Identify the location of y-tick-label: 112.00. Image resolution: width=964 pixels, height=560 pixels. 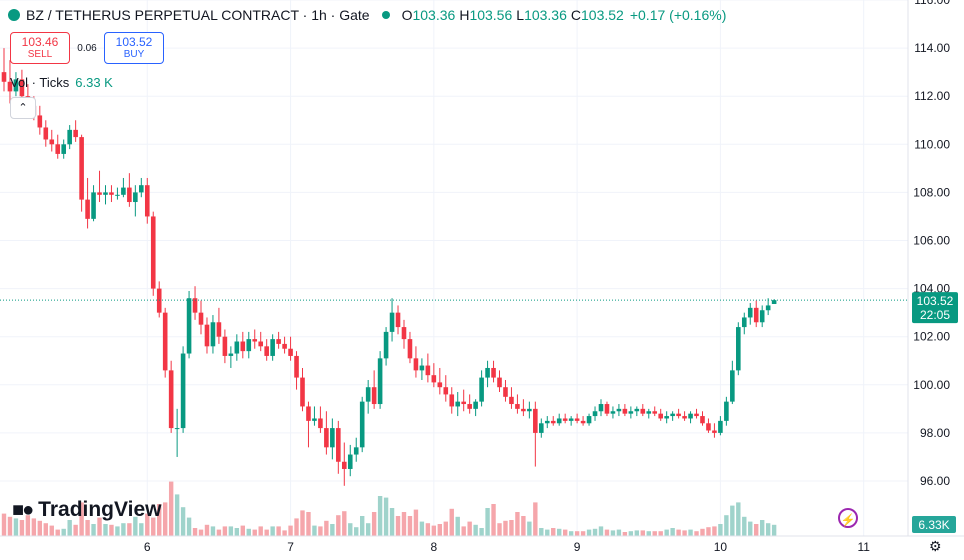
(932, 96).